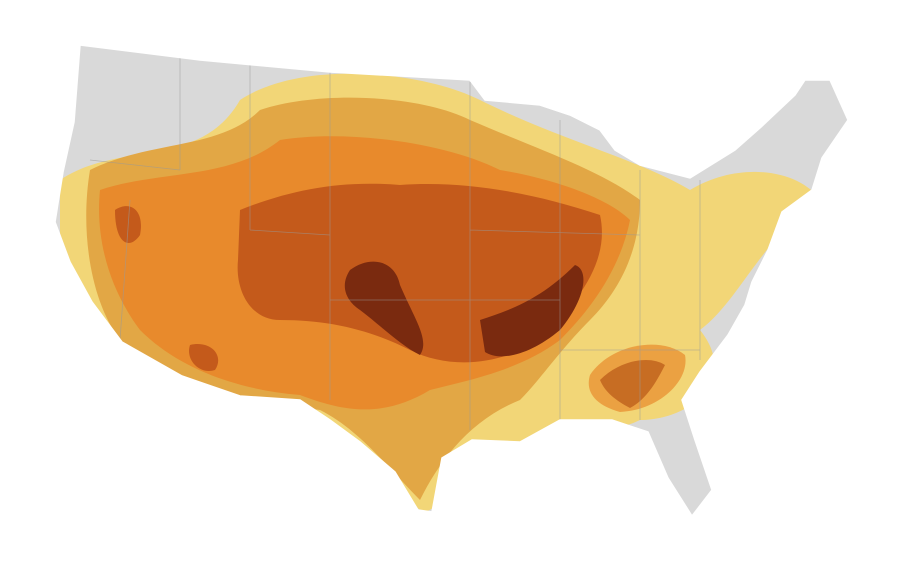  I want to click on extreme-drought-patches, so click(167, 288).